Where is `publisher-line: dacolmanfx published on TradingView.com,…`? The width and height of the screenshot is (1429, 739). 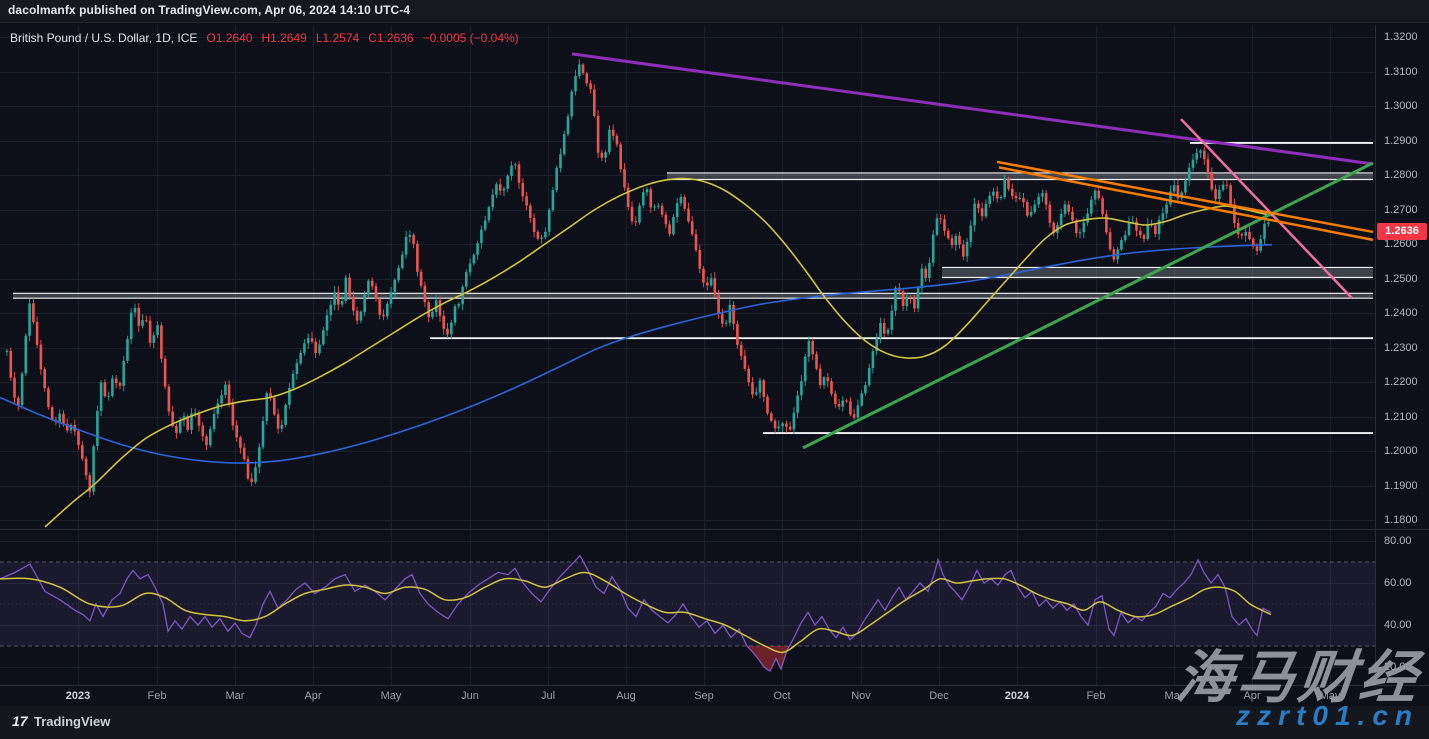
publisher-line: dacolmanfx published on TradingView.com,… is located at coordinates (209, 10).